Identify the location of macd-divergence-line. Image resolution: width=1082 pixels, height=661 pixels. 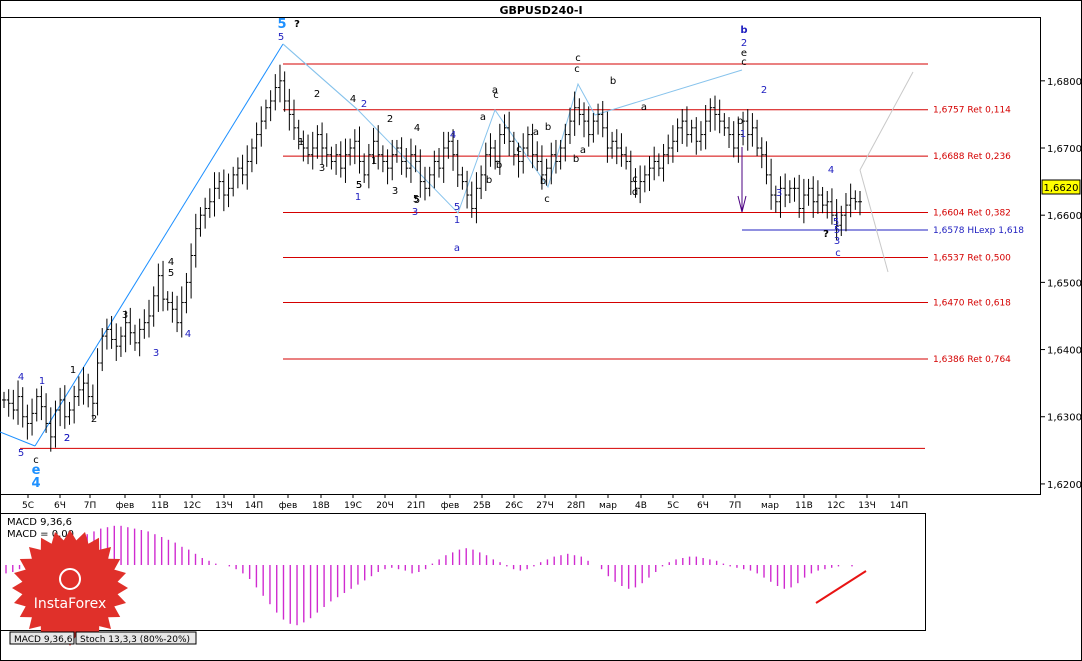
(841, 587).